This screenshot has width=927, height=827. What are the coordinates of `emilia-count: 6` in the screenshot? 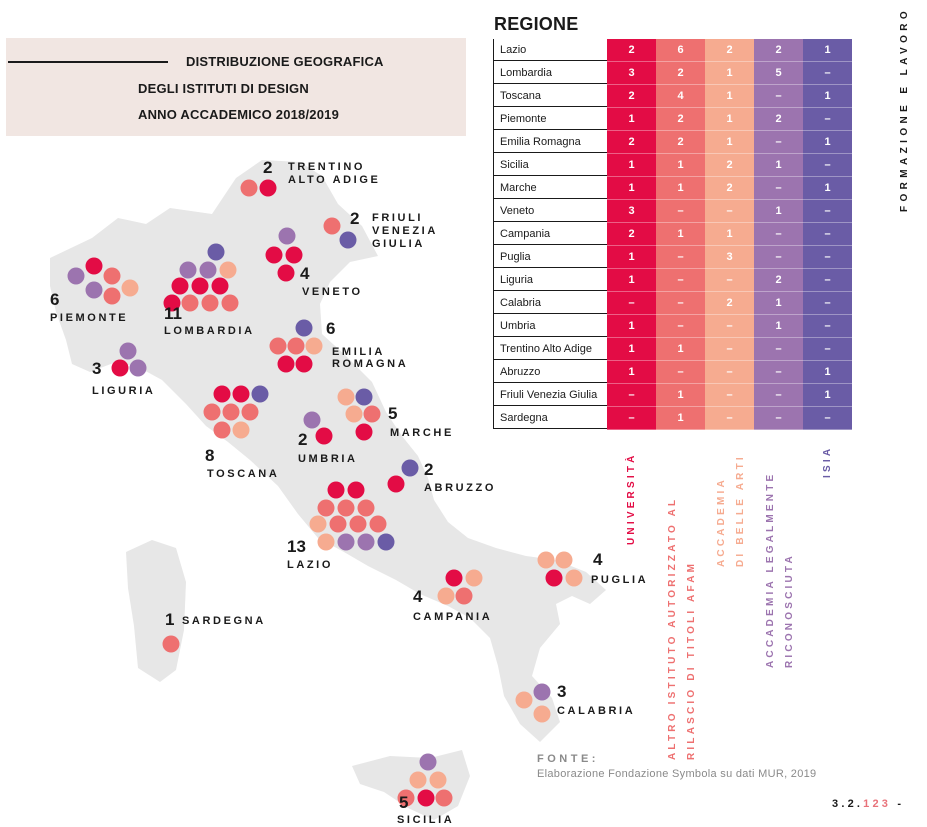 It's located at (331, 328).